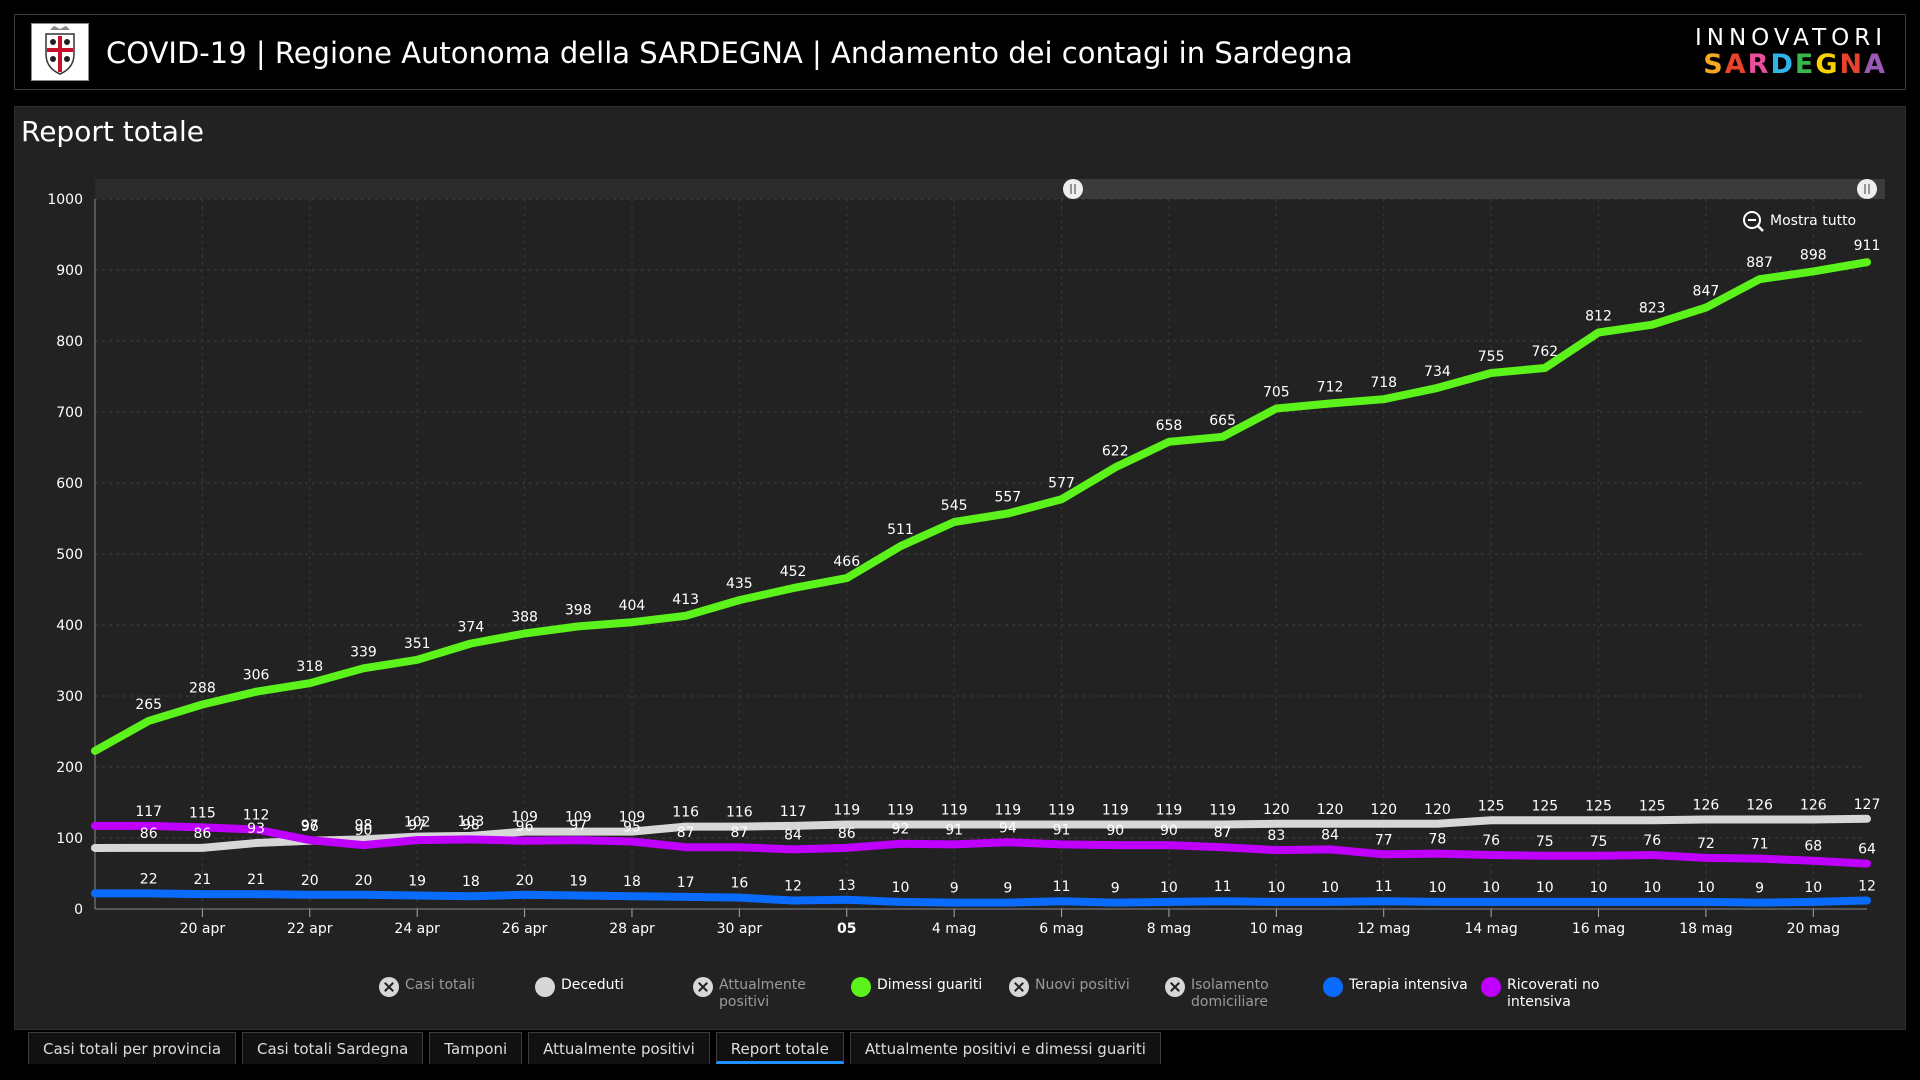 This screenshot has width=1920, height=1080. What do you see at coordinates (60, 52) in the screenshot?
I see `sardinia-crest-logo` at bounding box center [60, 52].